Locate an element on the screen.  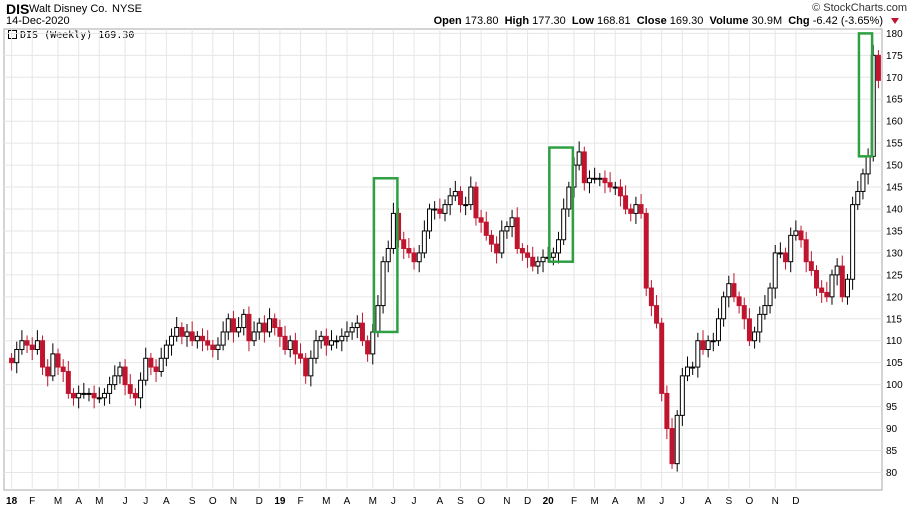
chg-label: Chg is located at coordinates (799, 21).